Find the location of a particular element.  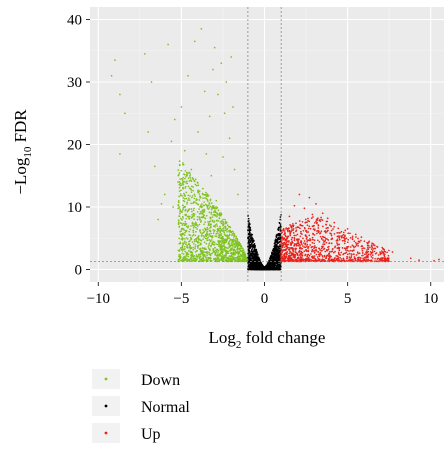

legend: Down Normal Up is located at coordinates (141, 406).